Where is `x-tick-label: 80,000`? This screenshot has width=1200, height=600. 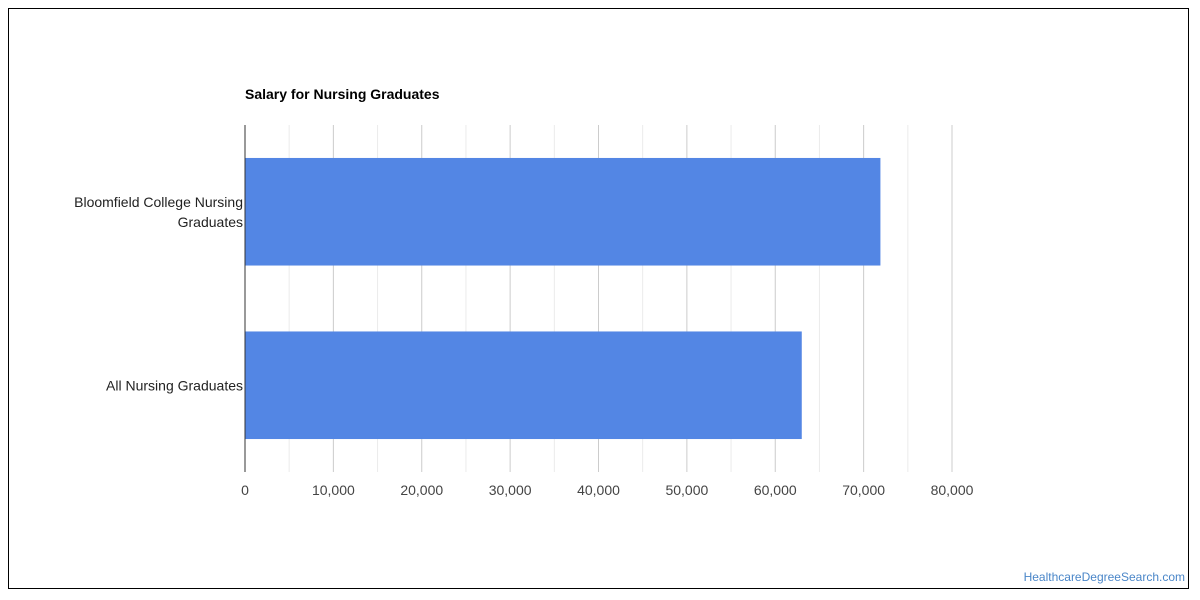 x-tick-label: 80,000 is located at coordinates (952, 490).